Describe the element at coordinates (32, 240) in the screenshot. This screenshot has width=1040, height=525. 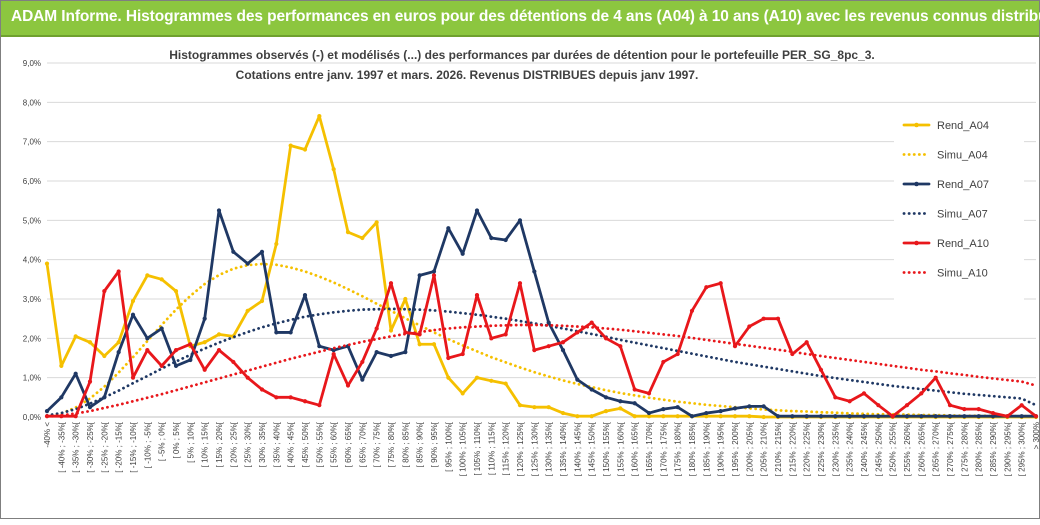
I see `y-axis: 0,0% 1,0% 2,0% 3,0% 4,0% 5,0% 6,0% 7,0% 8,0% 9,0%` at that location.